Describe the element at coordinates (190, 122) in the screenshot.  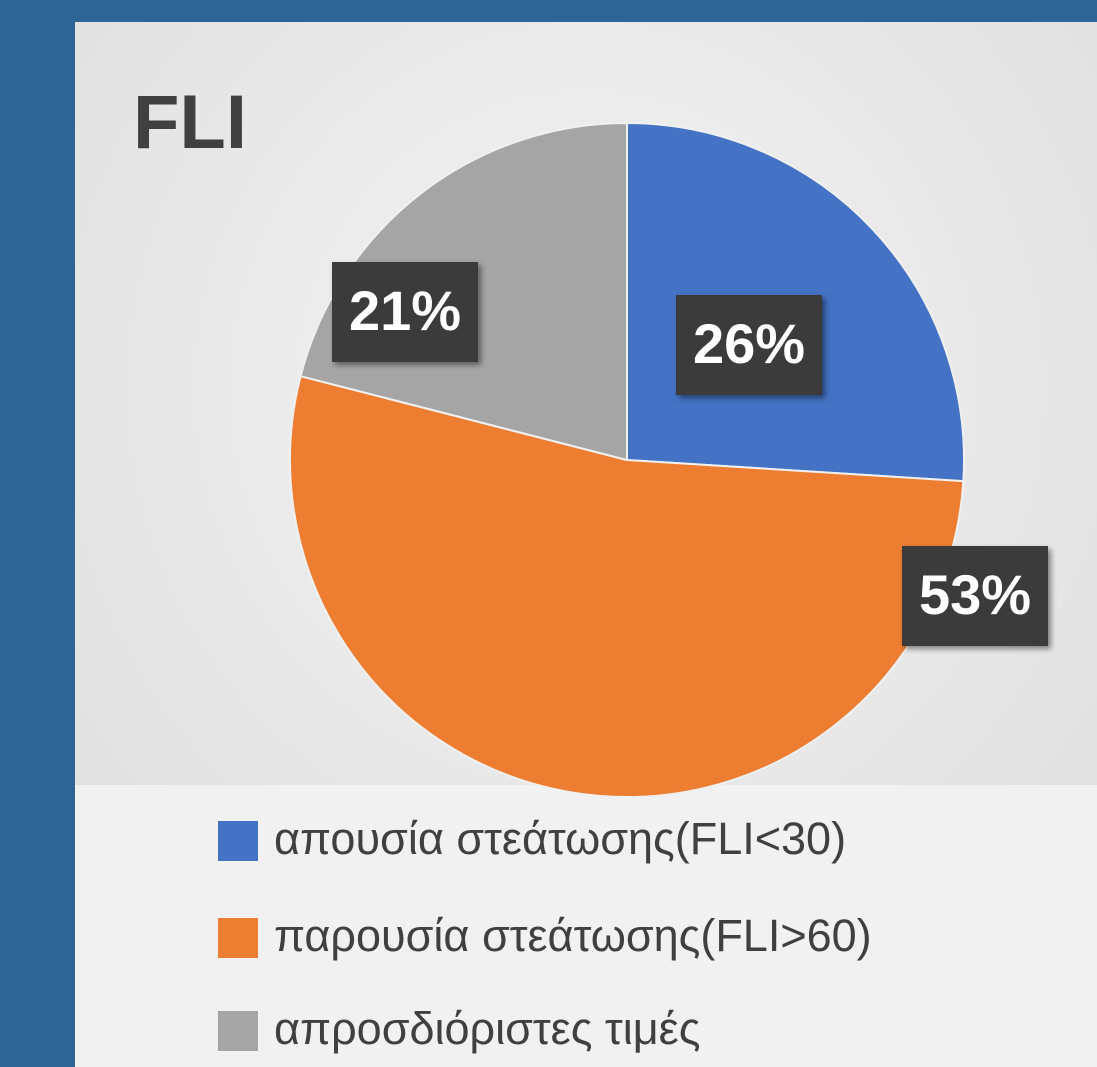
I see `chart-title: FLI` at that location.